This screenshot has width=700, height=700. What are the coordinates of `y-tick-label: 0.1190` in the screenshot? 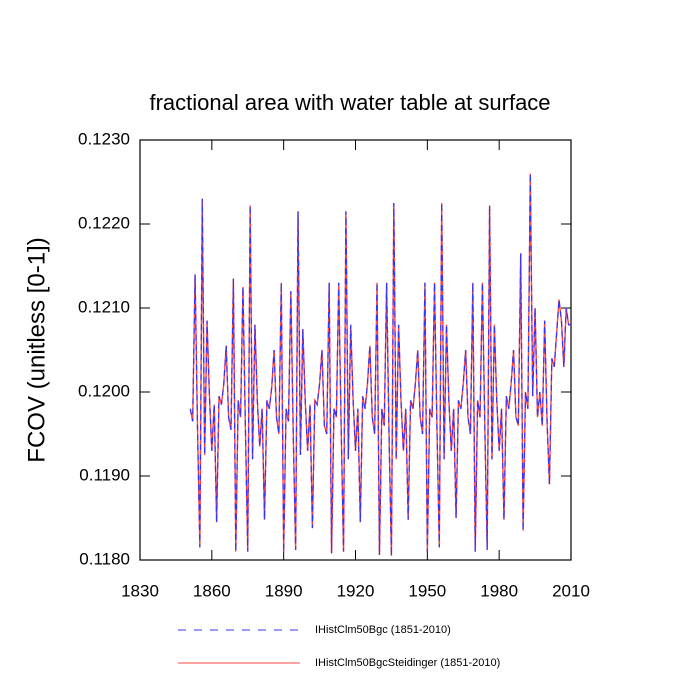 It's located at (104, 474).